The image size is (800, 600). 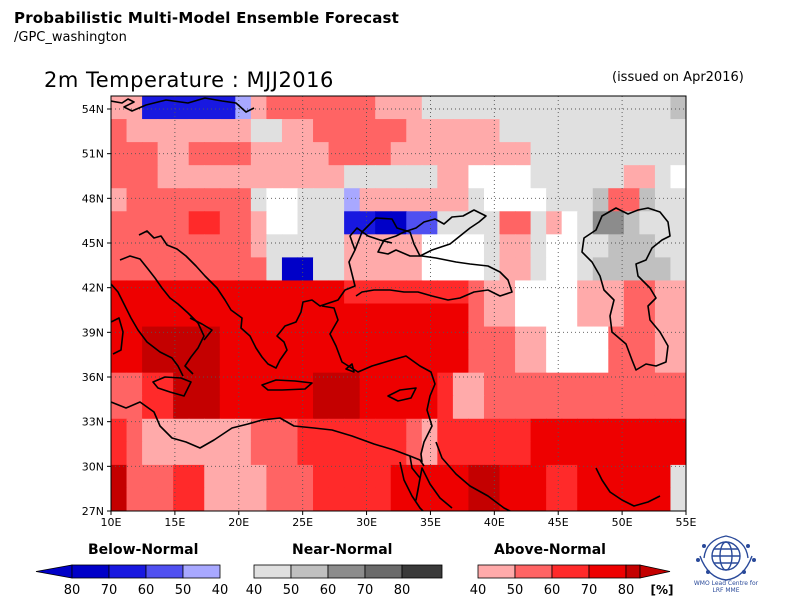 I want to click on legend-label-near: Near-Normal, so click(x=342, y=550).